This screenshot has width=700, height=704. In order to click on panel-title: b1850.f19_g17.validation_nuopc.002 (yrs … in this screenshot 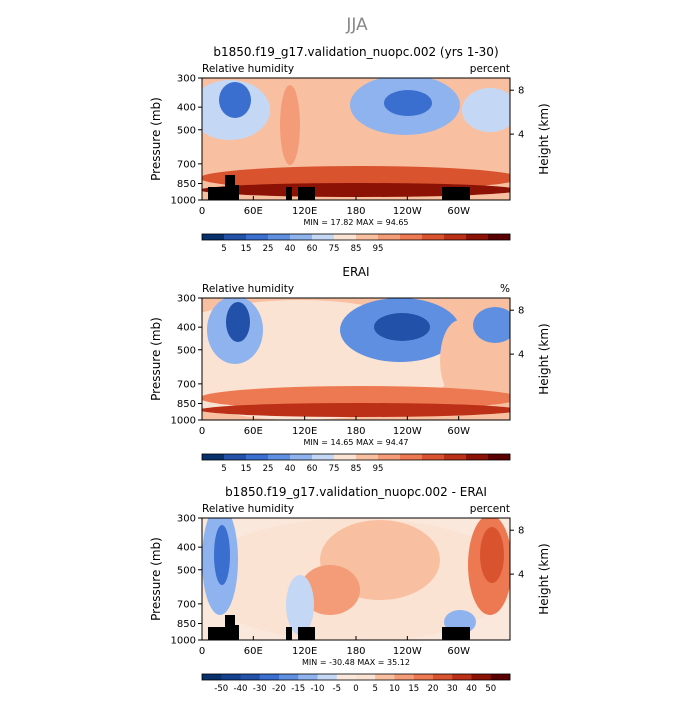, I will do `click(355, 52)`.